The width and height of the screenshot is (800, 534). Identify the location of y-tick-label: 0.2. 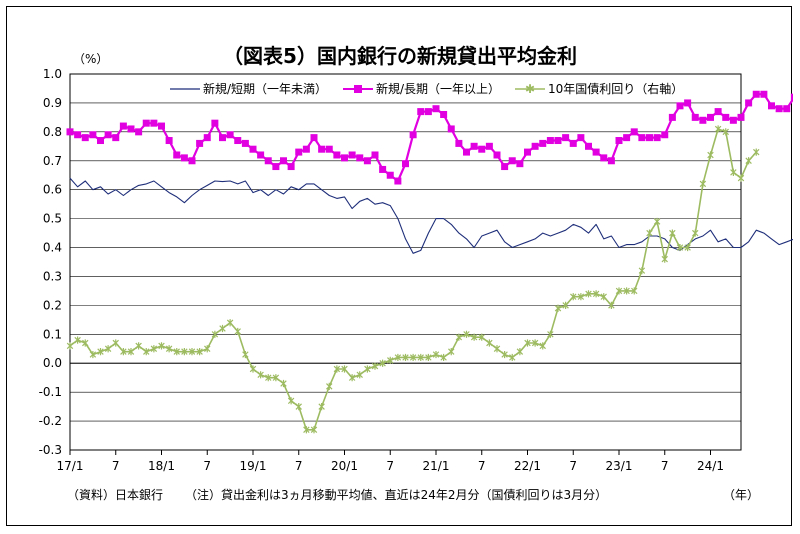
(52, 305).